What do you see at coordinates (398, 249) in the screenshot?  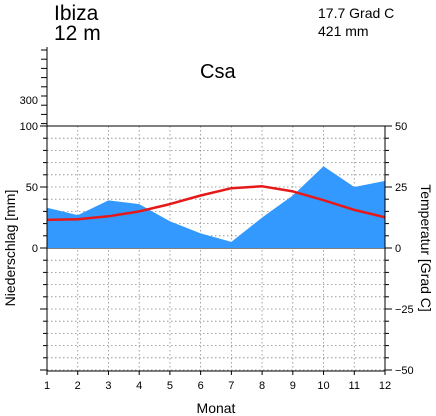 I see `right-tick-label: 0` at bounding box center [398, 249].